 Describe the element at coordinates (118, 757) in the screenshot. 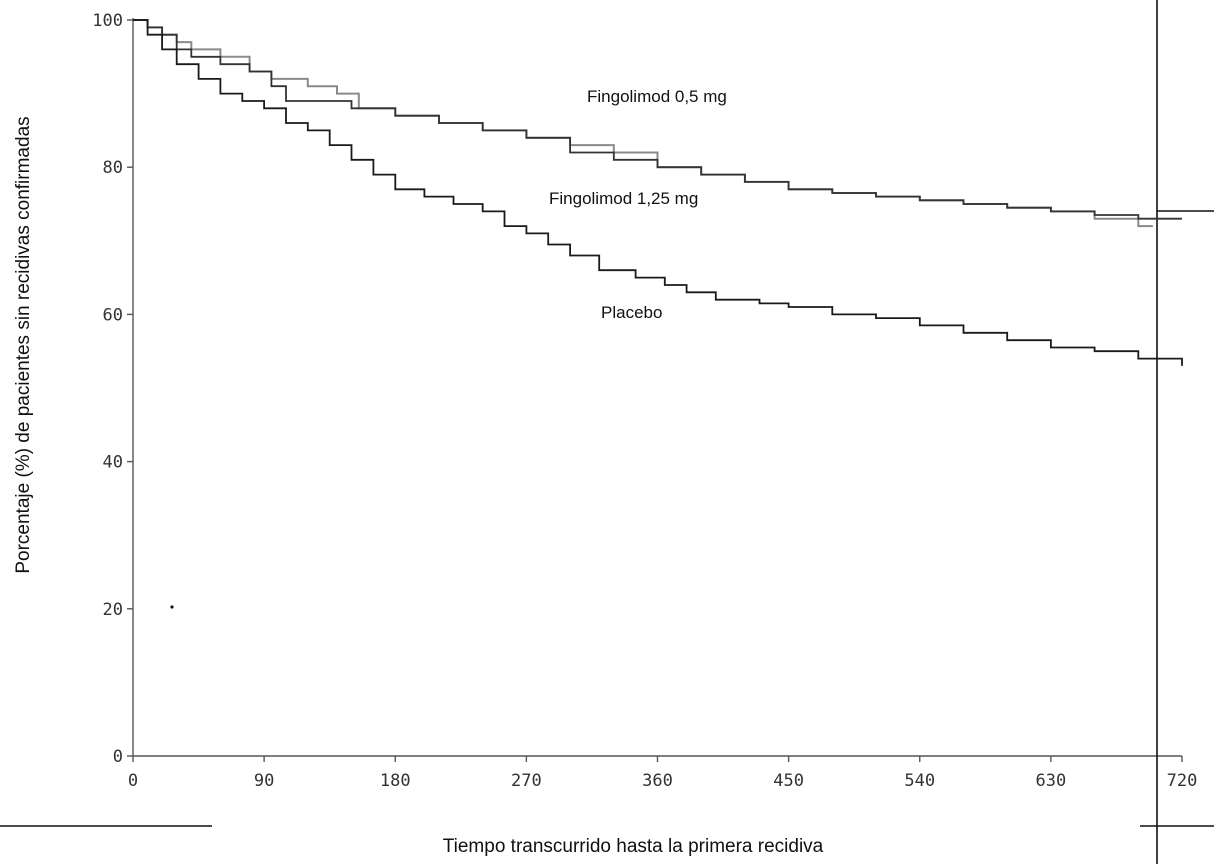

I see `y-tick-label: 0` at that location.